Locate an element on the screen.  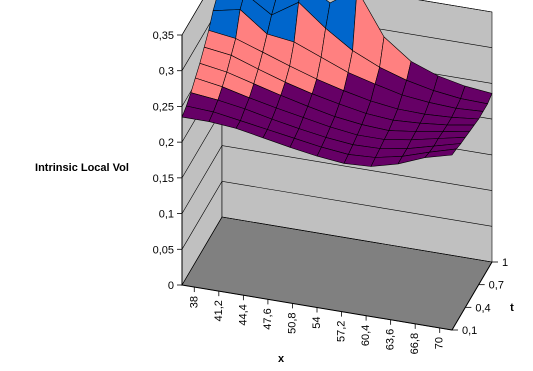
x-tick-label: 50,8 is located at coordinates (293, 322).